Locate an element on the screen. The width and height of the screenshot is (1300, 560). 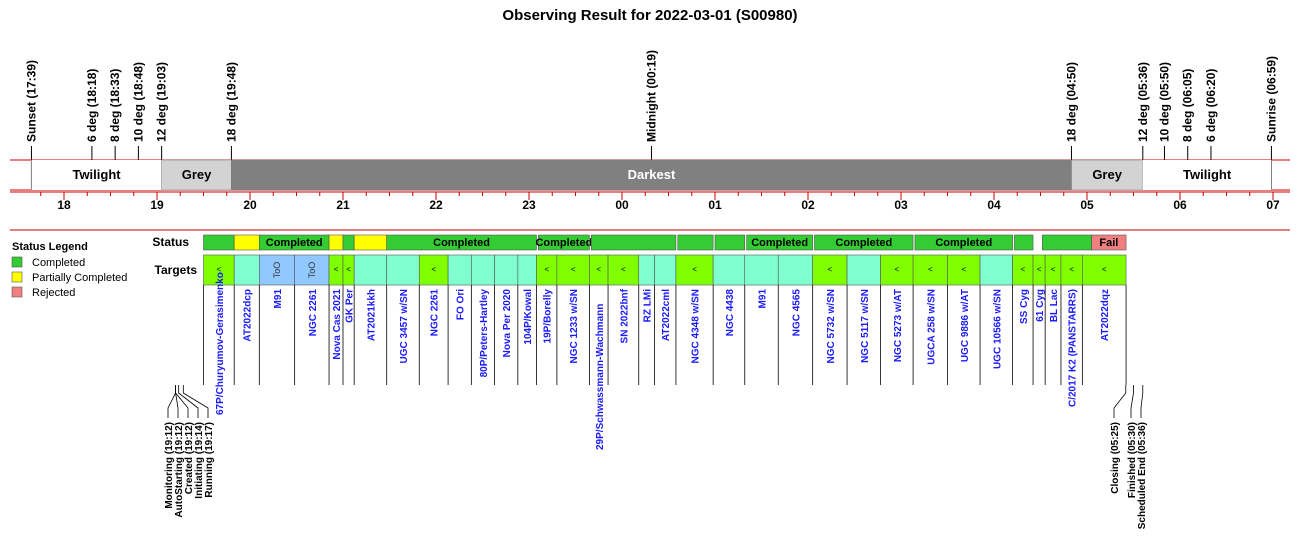
twilight-marker-label: 10 deg (05:50) is located at coordinates (1164, 102).